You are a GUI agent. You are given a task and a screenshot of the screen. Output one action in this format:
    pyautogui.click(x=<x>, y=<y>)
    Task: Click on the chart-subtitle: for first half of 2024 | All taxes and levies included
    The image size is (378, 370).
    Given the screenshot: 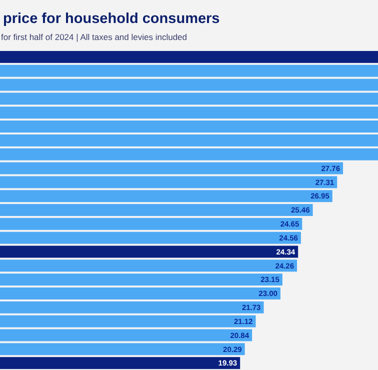 What is the action you would take?
    pyautogui.click(x=94, y=37)
    